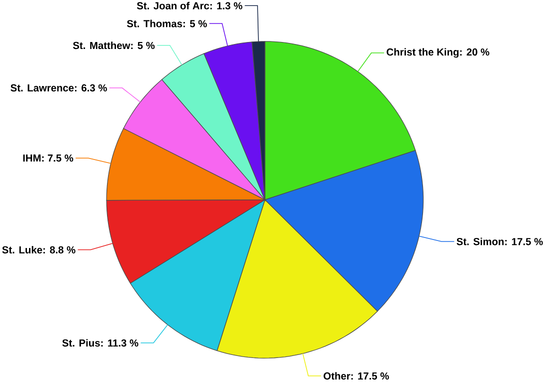 This screenshot has width=545, height=382. Describe the element at coordinates (173, 6) in the screenshot. I see `slice-label: St. Joan of Arc` at that location.